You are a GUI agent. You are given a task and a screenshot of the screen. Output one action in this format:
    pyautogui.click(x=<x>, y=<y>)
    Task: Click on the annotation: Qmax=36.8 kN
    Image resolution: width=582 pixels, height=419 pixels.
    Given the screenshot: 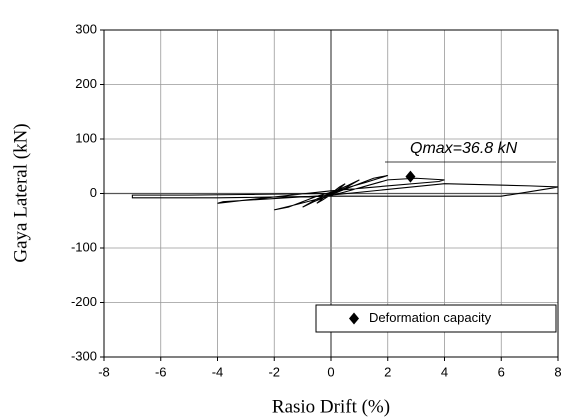 What is the action you would take?
    pyautogui.click(x=464, y=148)
    